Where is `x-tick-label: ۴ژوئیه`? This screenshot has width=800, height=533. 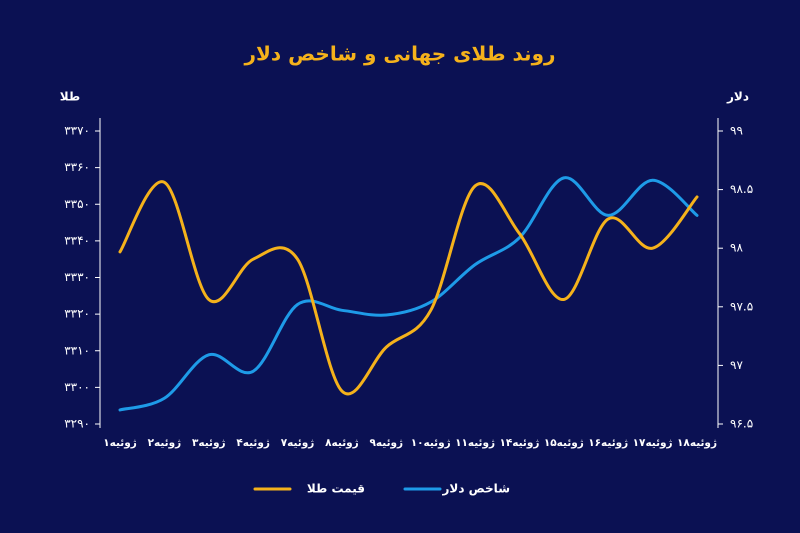 x-tick-label: ۴ژوئیه is located at coordinates (253, 443).